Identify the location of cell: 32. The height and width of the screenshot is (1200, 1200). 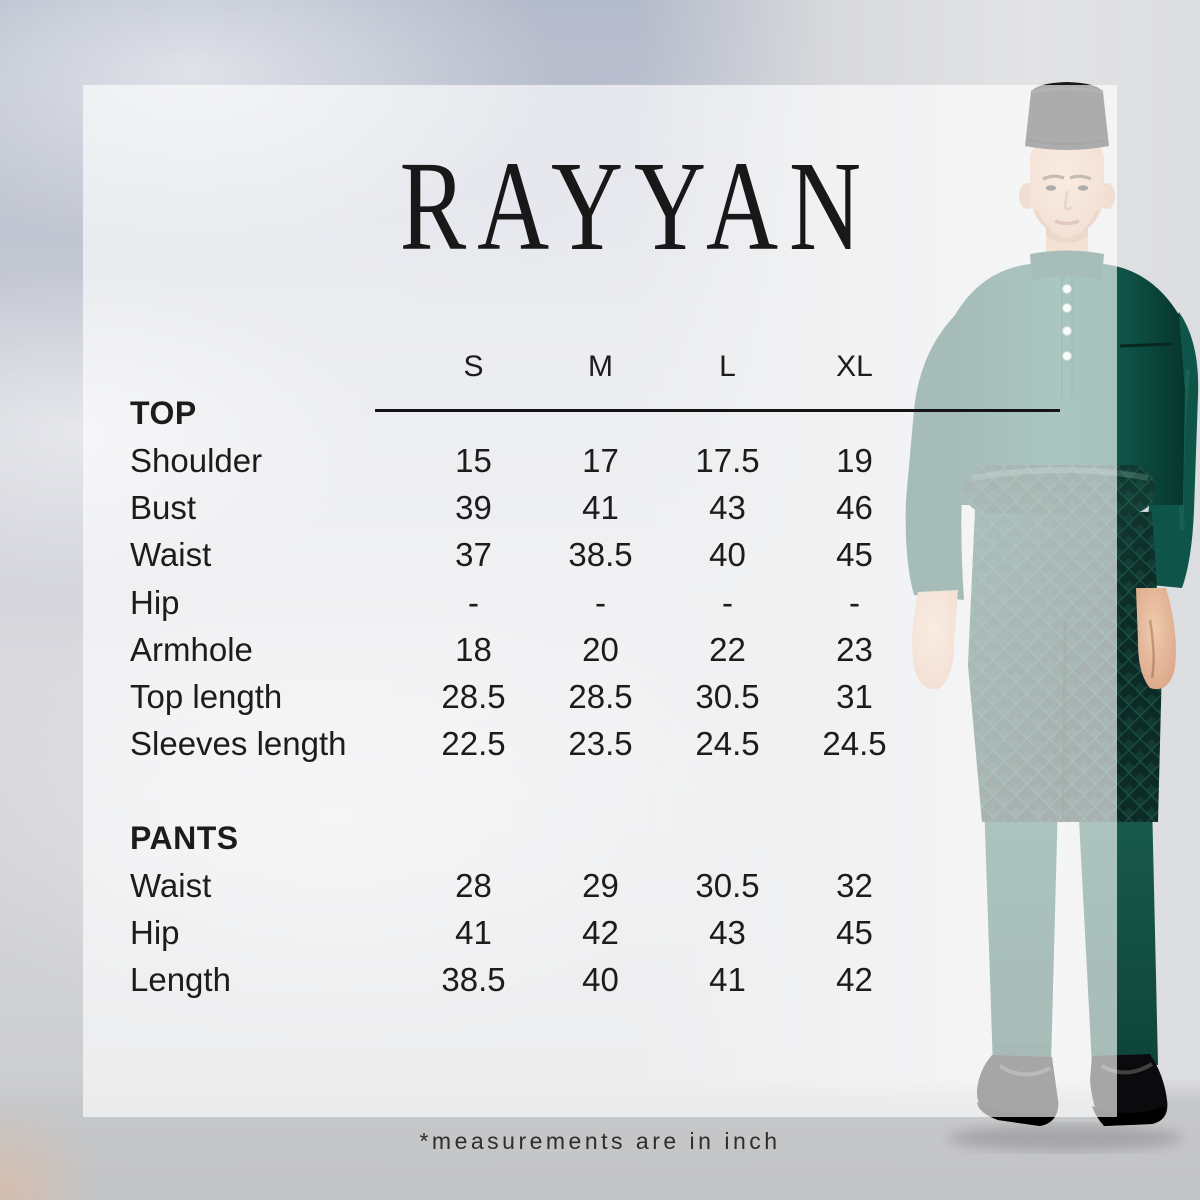
(854, 885).